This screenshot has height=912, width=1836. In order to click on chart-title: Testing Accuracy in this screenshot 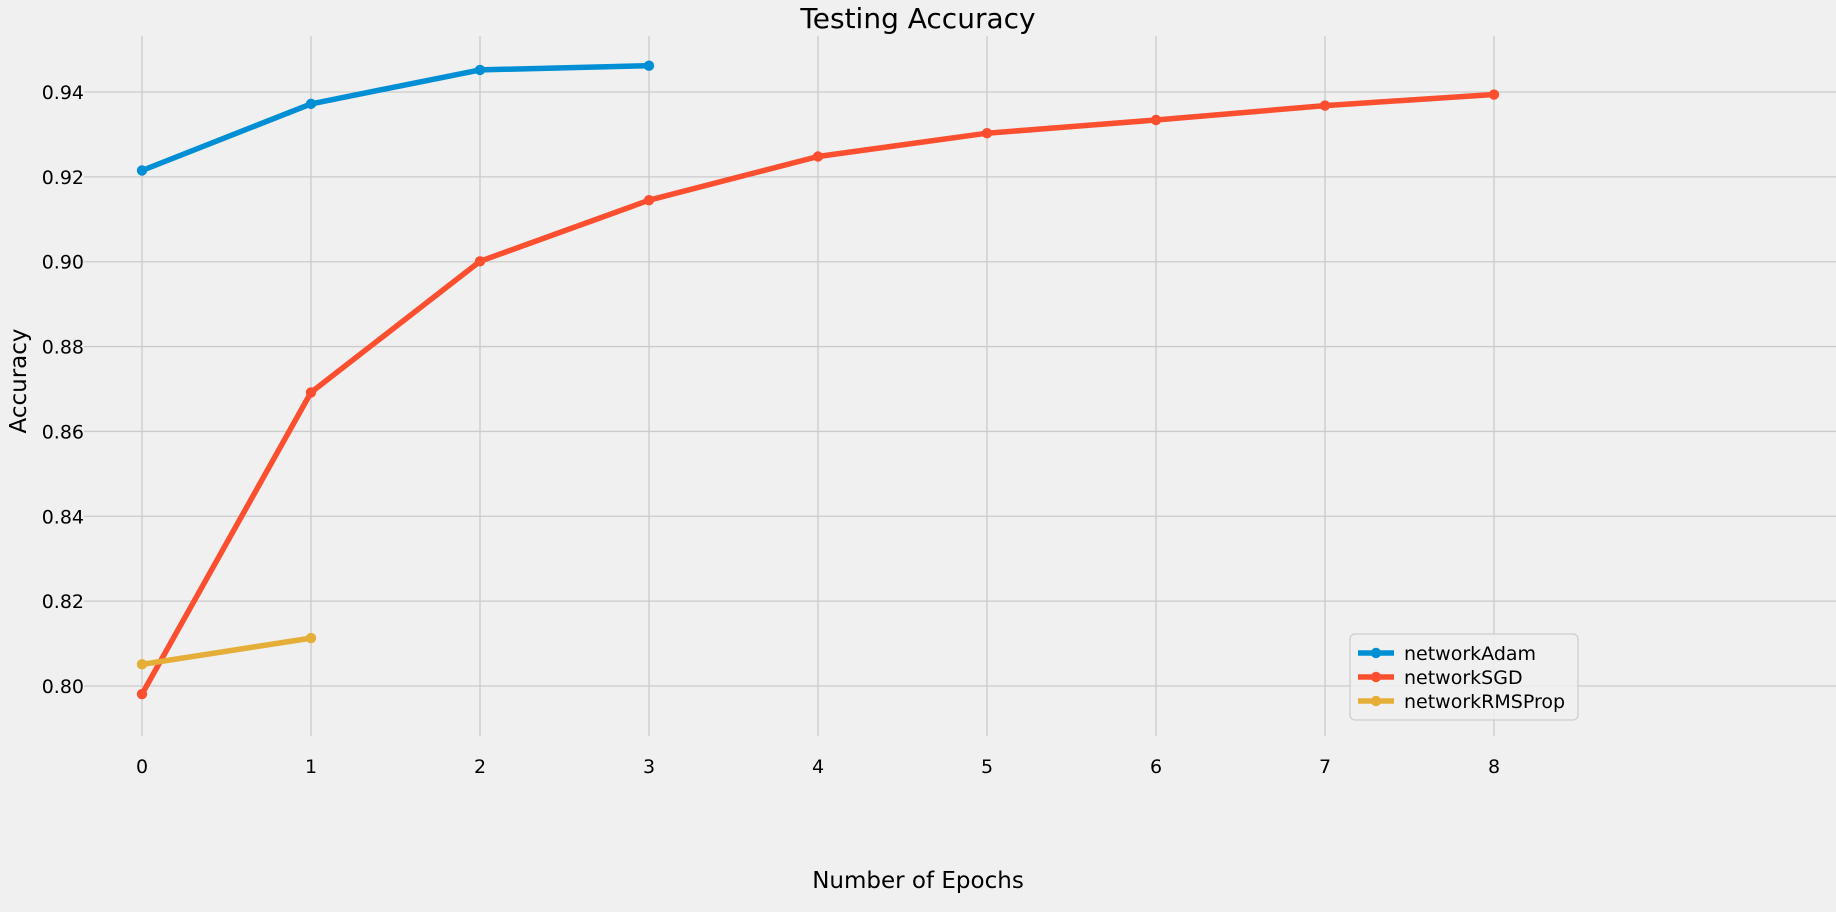, I will do `click(917, 18)`.